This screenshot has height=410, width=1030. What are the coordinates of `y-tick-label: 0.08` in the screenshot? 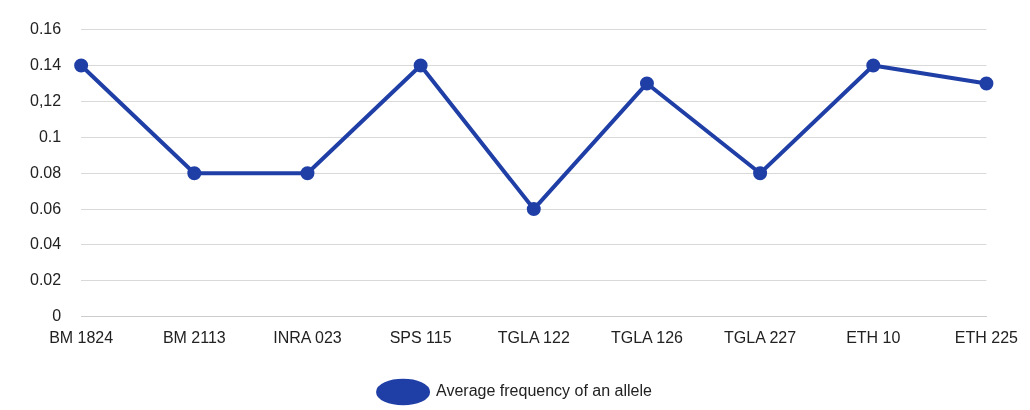 It's located at (46, 172).